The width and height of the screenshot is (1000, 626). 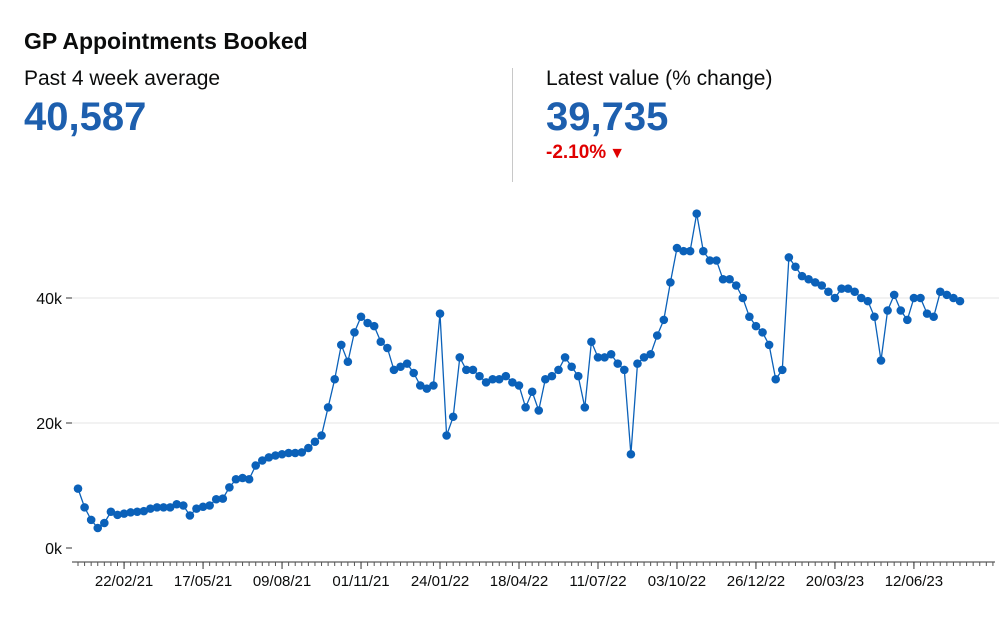 I want to click on x-tick-label: 17/05/21, so click(x=203, y=581).